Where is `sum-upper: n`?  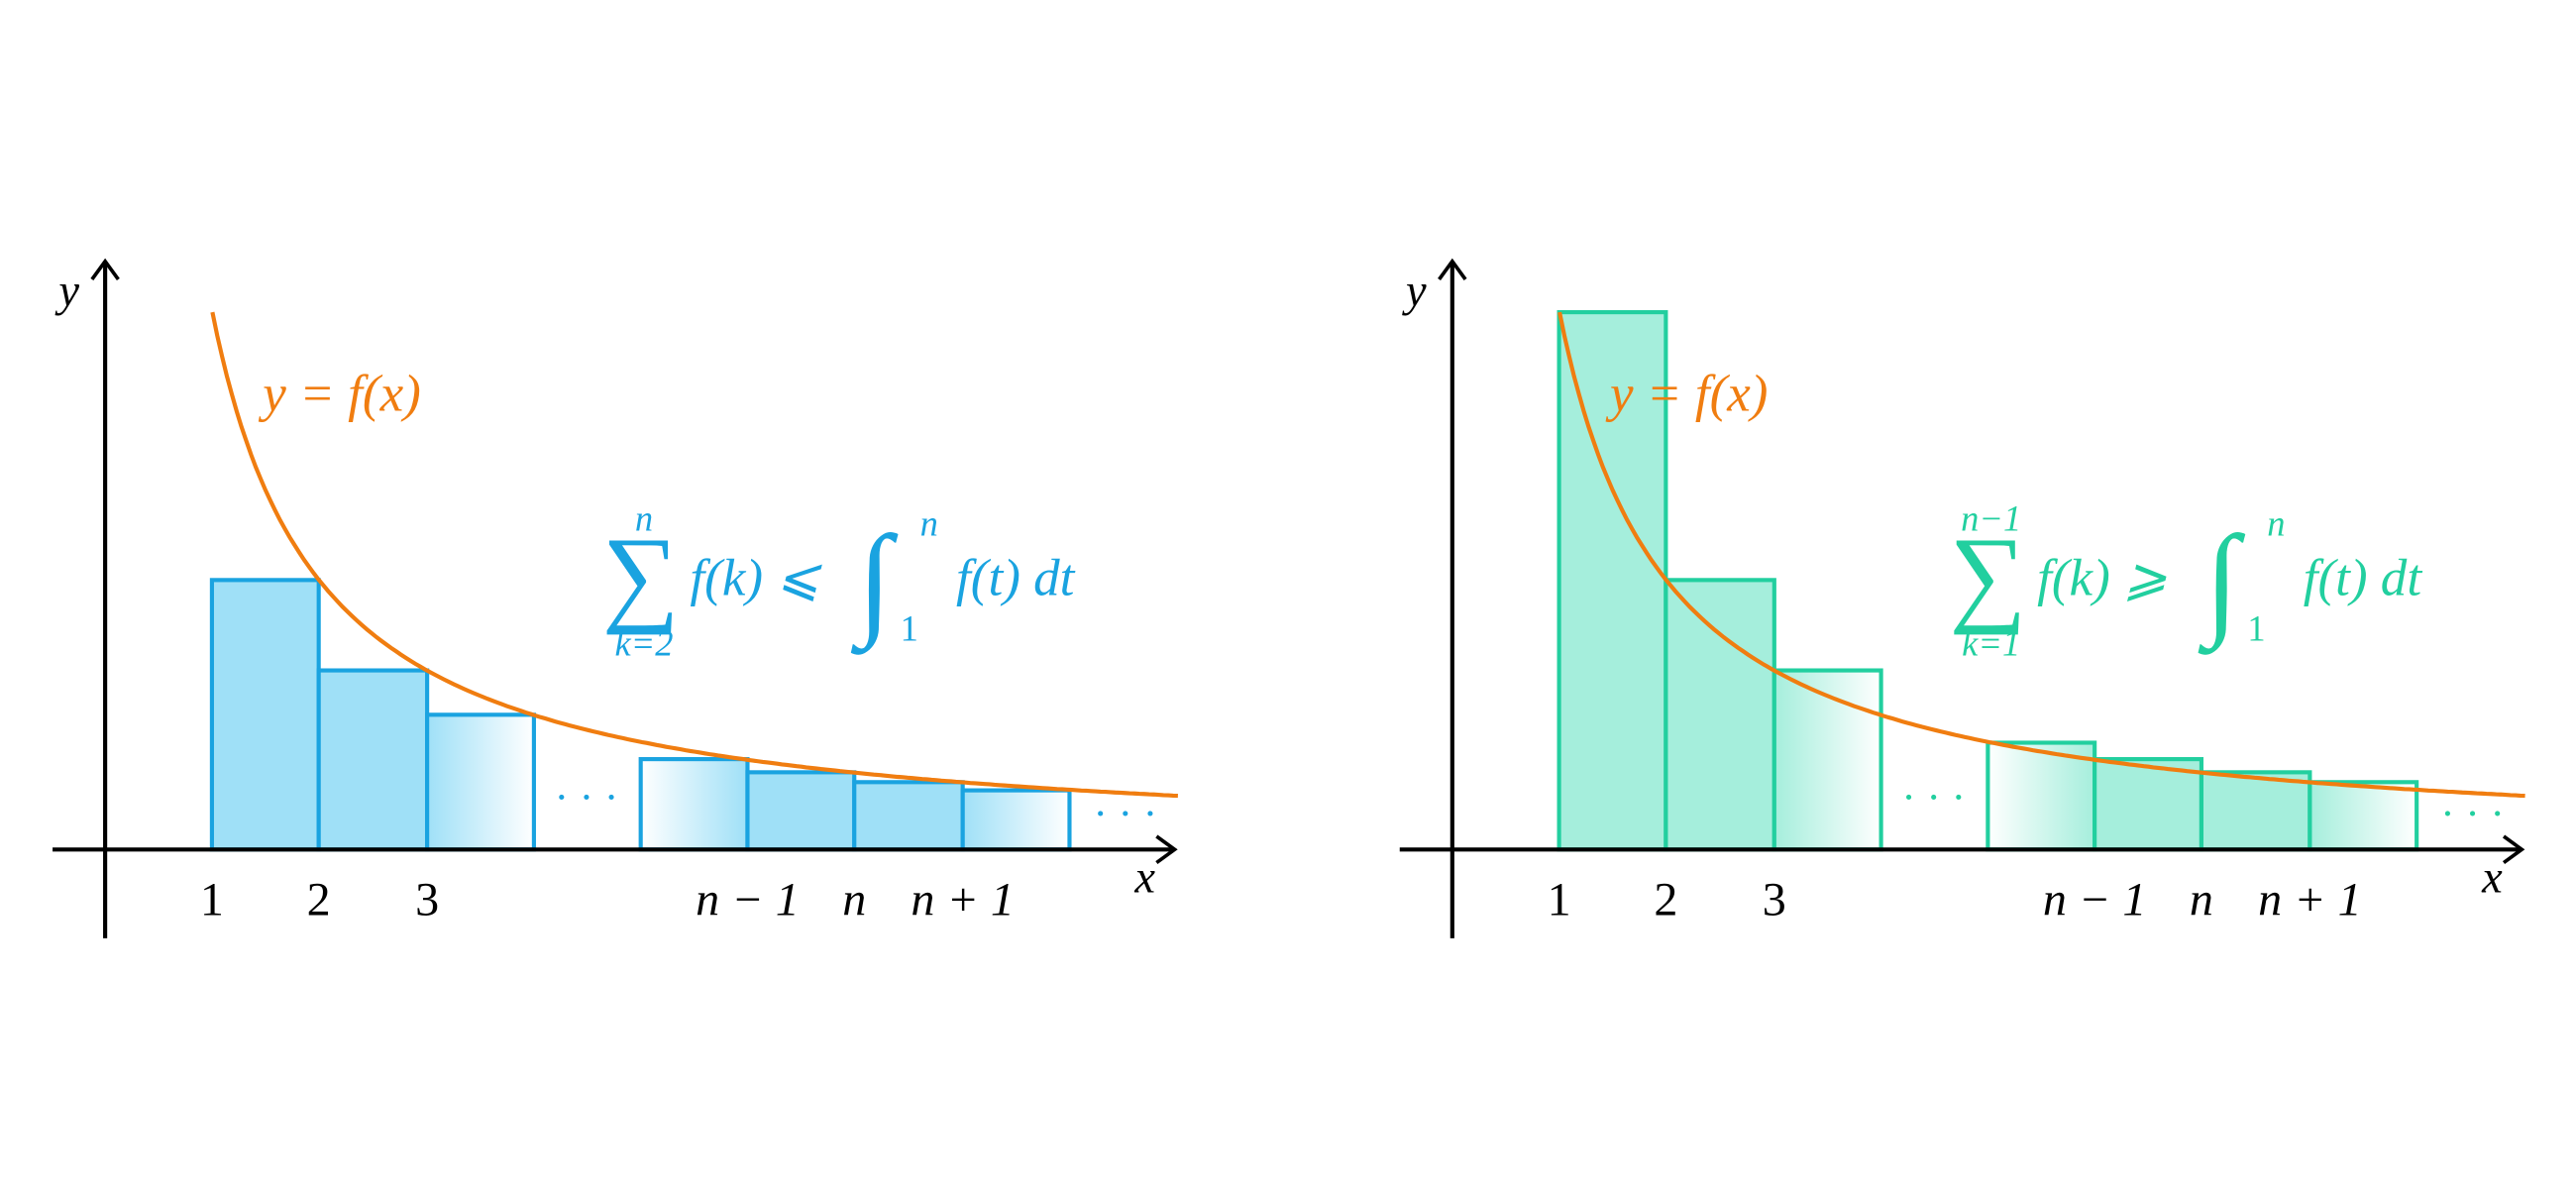 sum-upper: n is located at coordinates (644, 519).